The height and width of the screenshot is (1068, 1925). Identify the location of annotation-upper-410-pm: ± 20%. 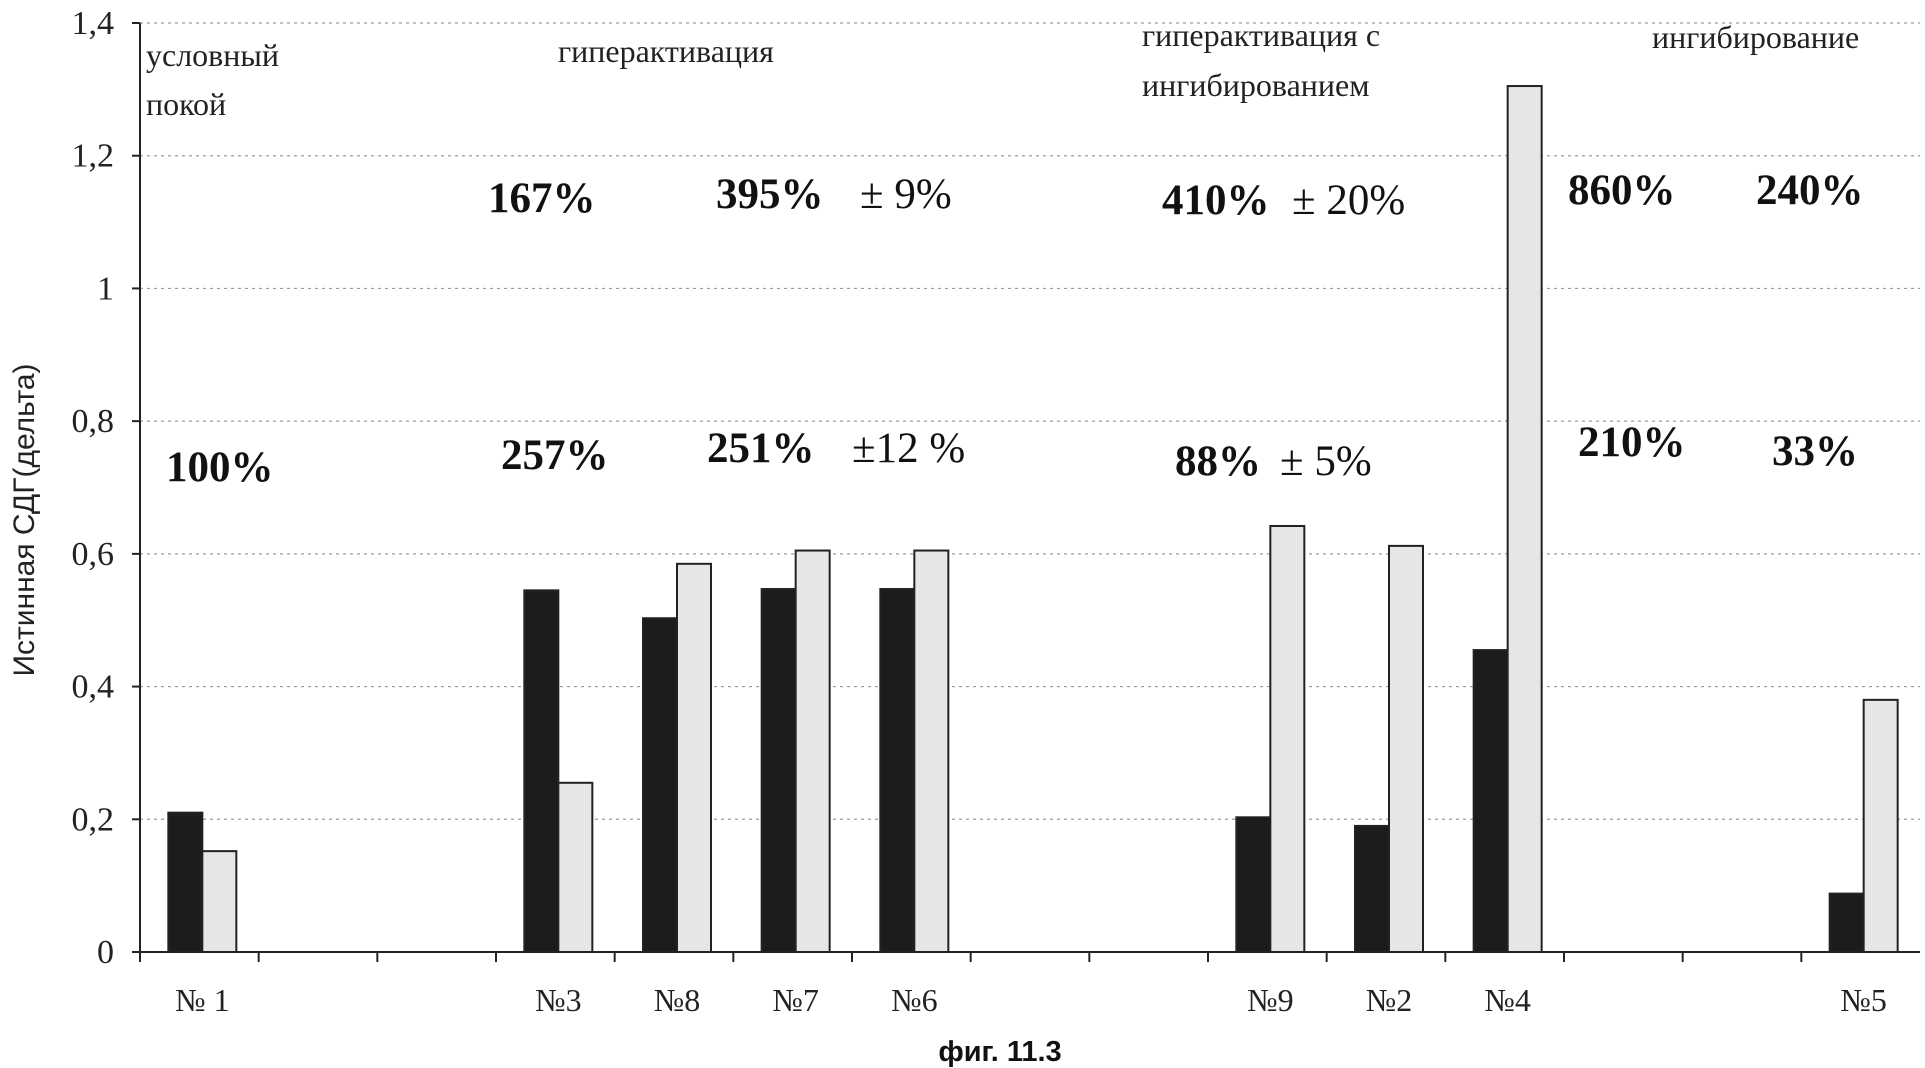
(1348, 200).